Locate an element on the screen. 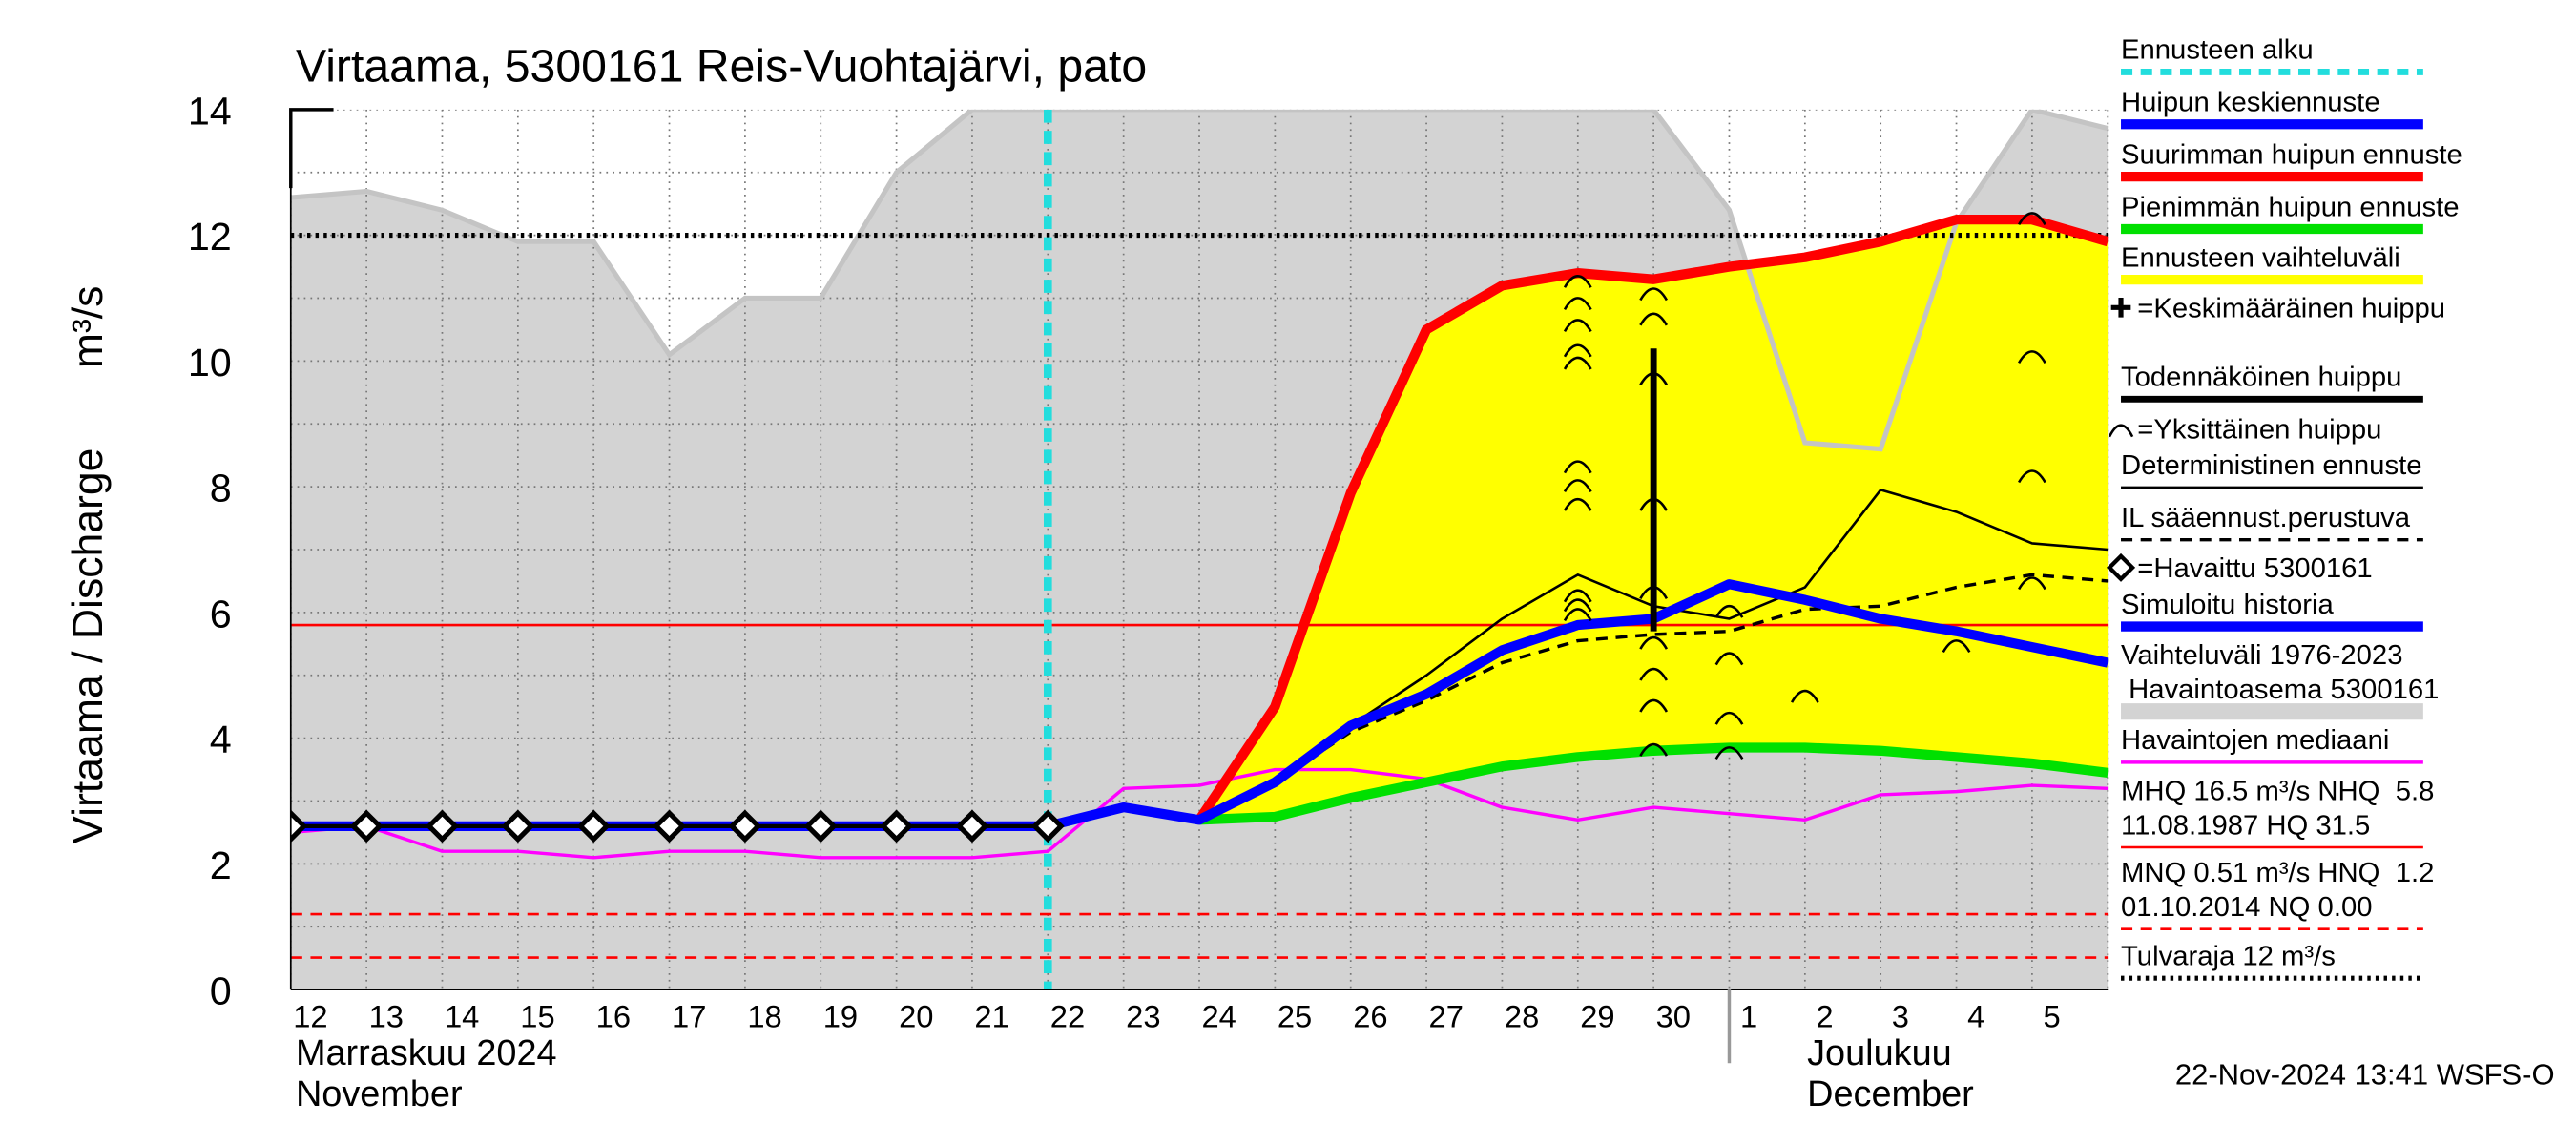 Image resolution: width=2576 pixels, height=1145 pixels. legend-label: Ennusteen alku is located at coordinates (2217, 50).